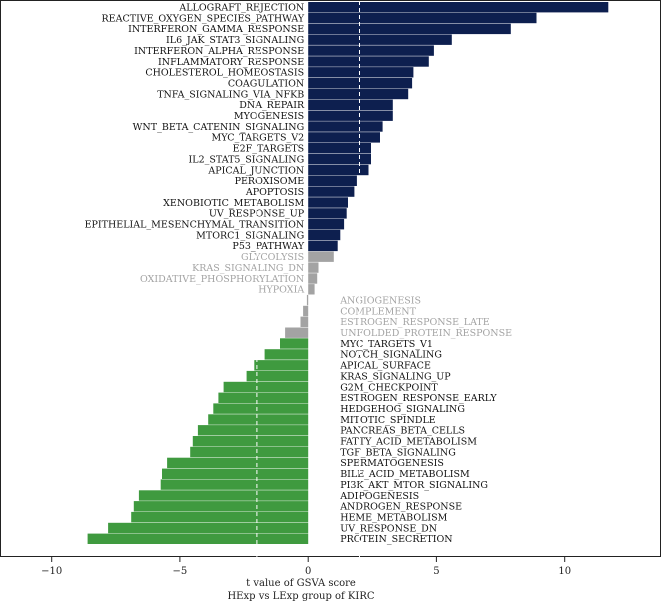 The image size is (672, 603). What do you see at coordinates (400, 507) in the screenshot?
I see `bar-label: ANDROGEN_RESPONSE` at bounding box center [400, 507].